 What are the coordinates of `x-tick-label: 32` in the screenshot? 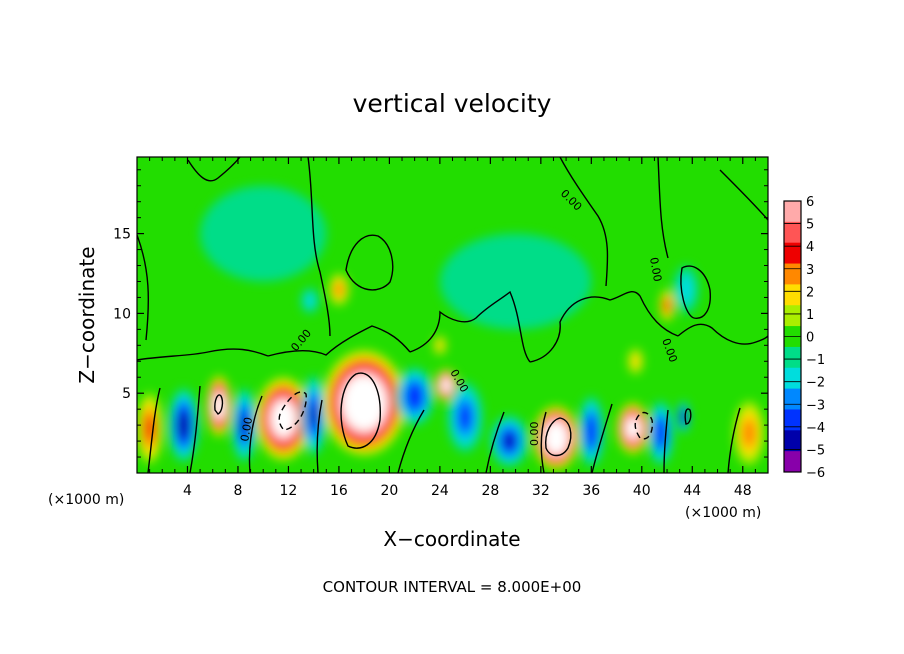 It's located at (541, 491).